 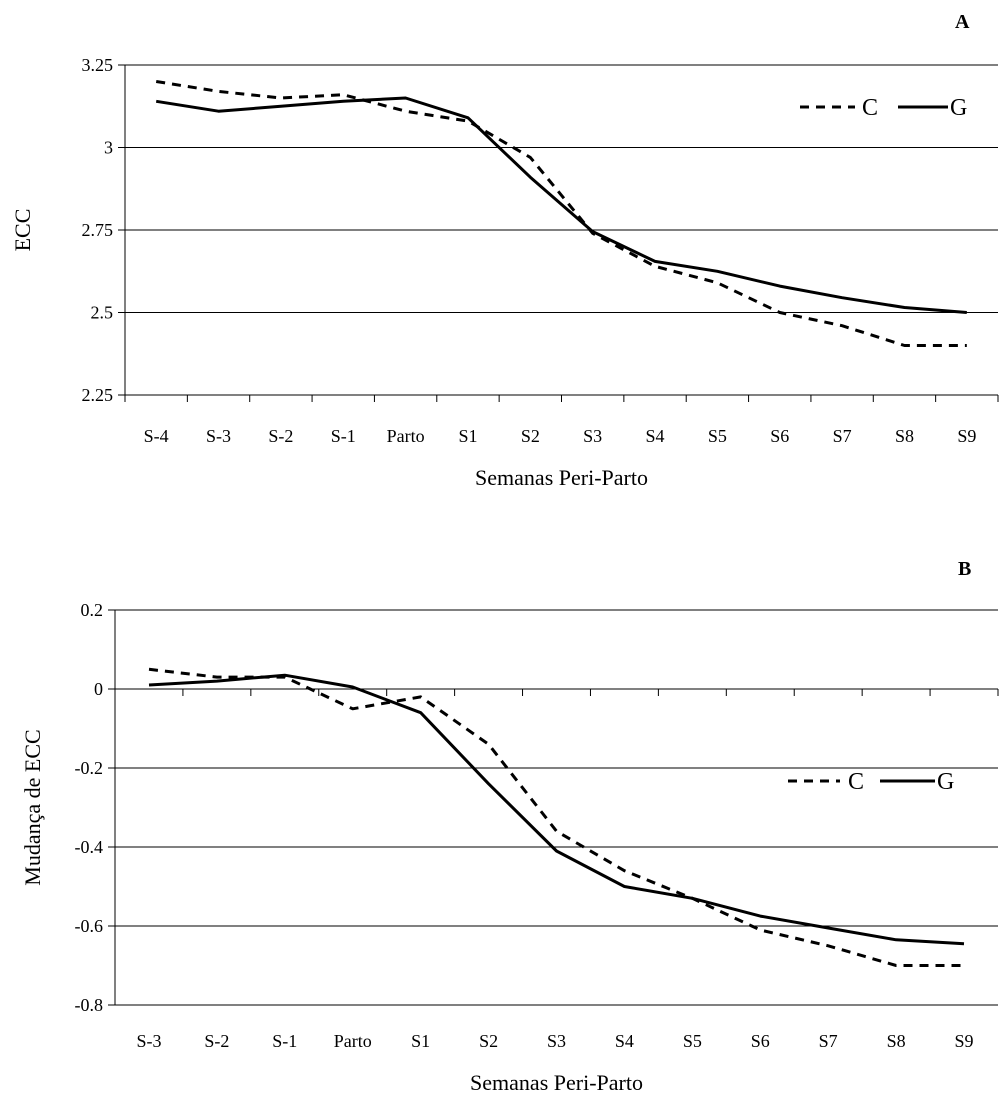 I want to click on y-axis-title: Mudança de ECC, so click(x=32, y=807).